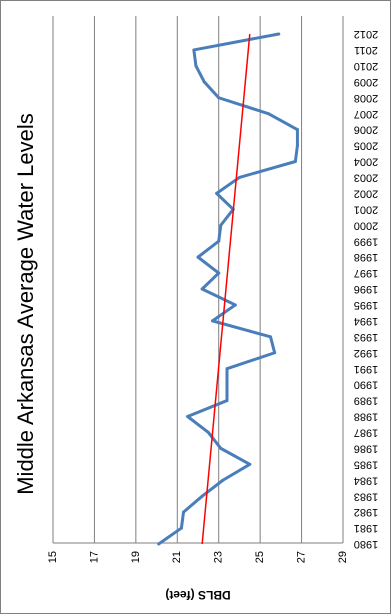 This screenshot has width=391, height=614. What do you see at coordinates (366, 50) in the screenshot?
I see `x-tick-label: 2011` at bounding box center [366, 50].